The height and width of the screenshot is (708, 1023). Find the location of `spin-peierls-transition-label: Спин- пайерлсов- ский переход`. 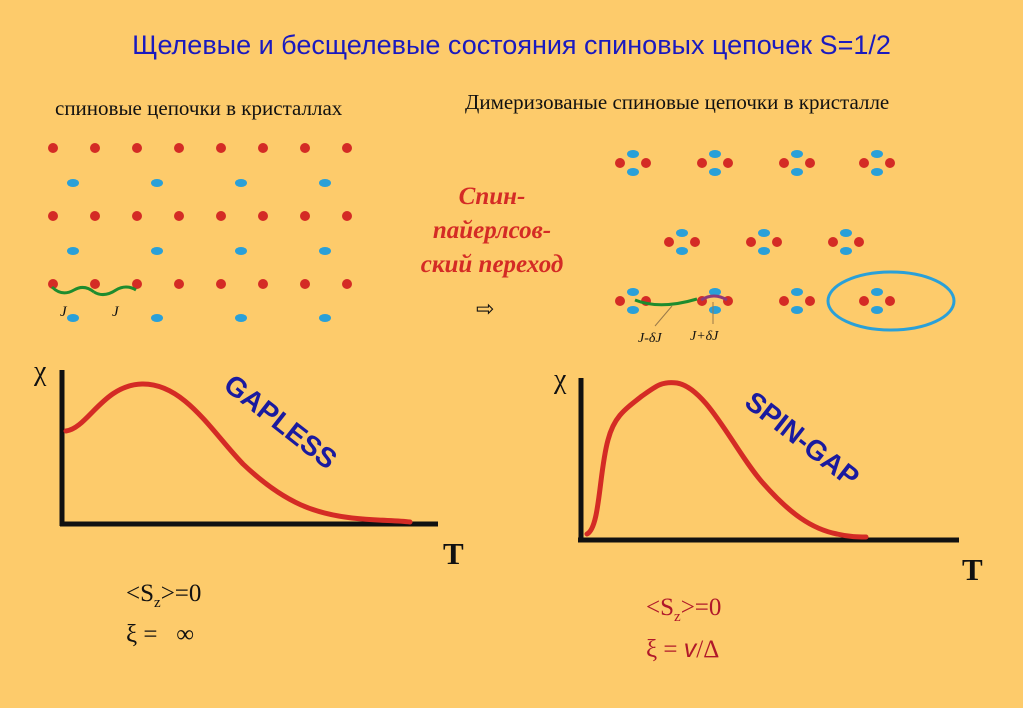

spin-peierls-transition-label: Спин- пайерлсов- ский переход is located at coordinates (492, 231).